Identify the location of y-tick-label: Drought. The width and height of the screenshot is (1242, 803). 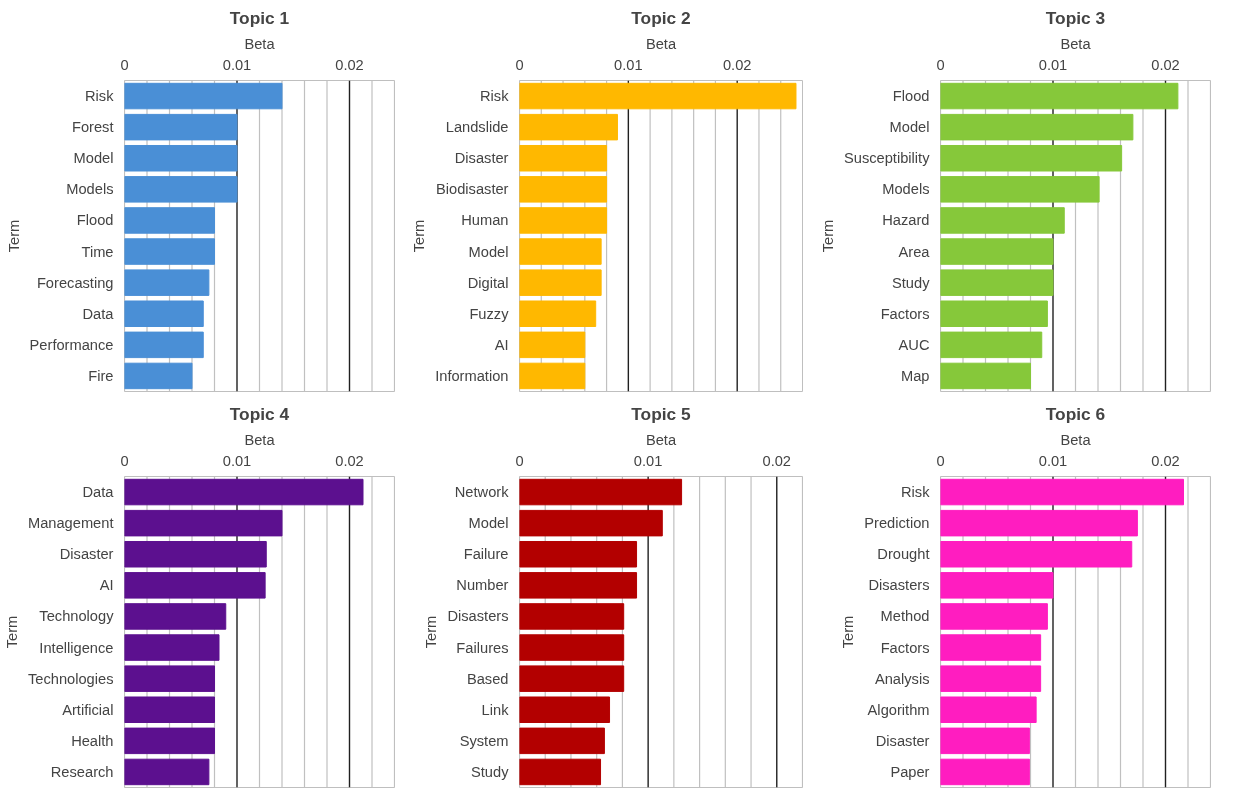
(903, 554).